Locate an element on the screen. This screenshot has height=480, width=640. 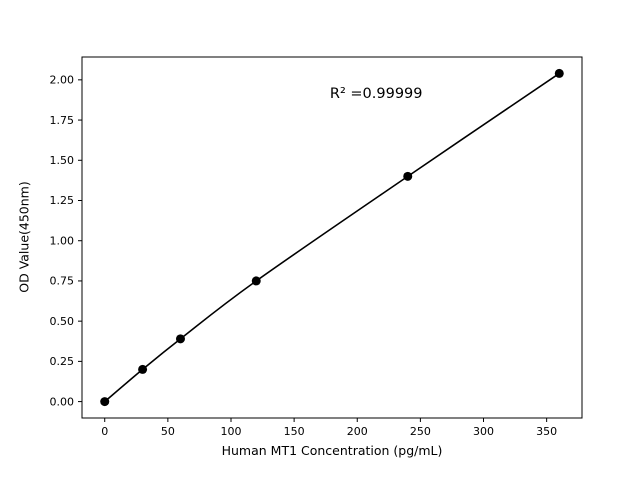
x-tick-label: 250 is located at coordinates (420, 431).